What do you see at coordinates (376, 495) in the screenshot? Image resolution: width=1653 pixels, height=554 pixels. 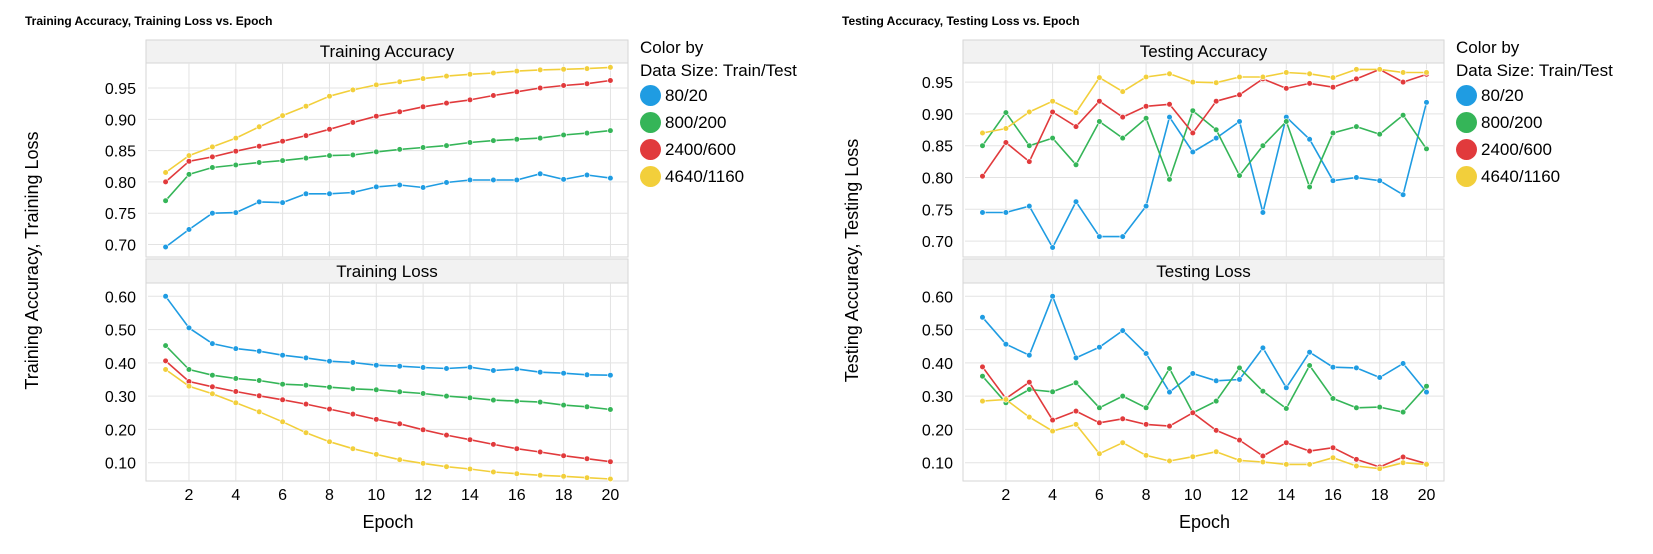 I see `x-tick-label: 10` at bounding box center [376, 495].